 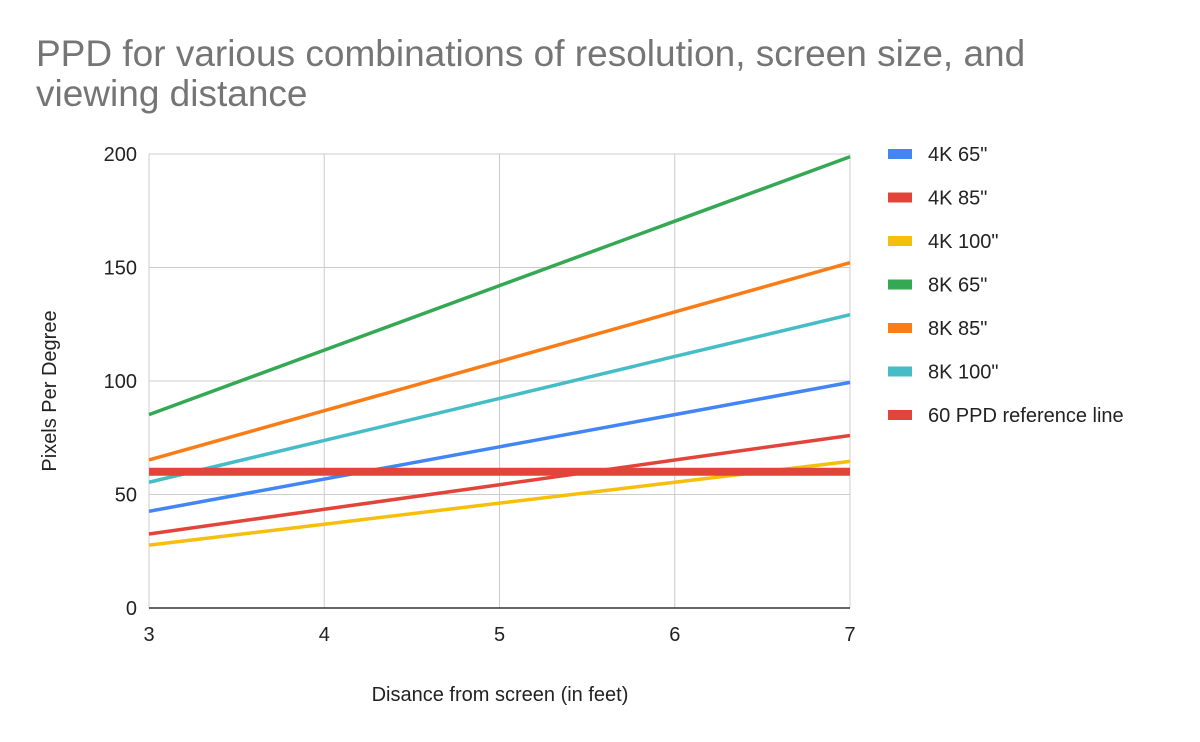 What do you see at coordinates (500, 695) in the screenshot?
I see `x-axis-title: Disance from screen (in feet)` at bounding box center [500, 695].